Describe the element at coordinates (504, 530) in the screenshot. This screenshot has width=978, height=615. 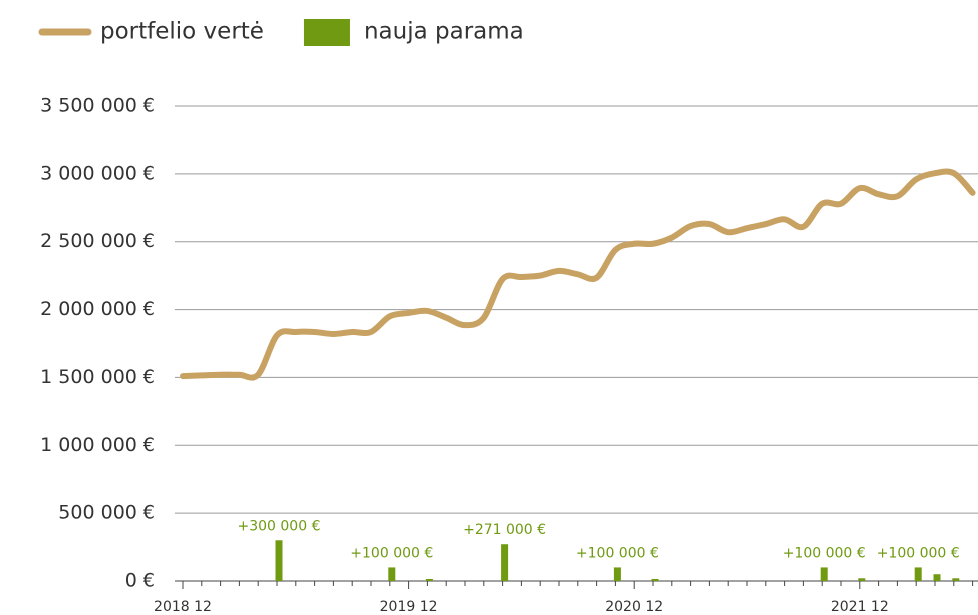
I see `bar-label: +271 000 €` at that location.